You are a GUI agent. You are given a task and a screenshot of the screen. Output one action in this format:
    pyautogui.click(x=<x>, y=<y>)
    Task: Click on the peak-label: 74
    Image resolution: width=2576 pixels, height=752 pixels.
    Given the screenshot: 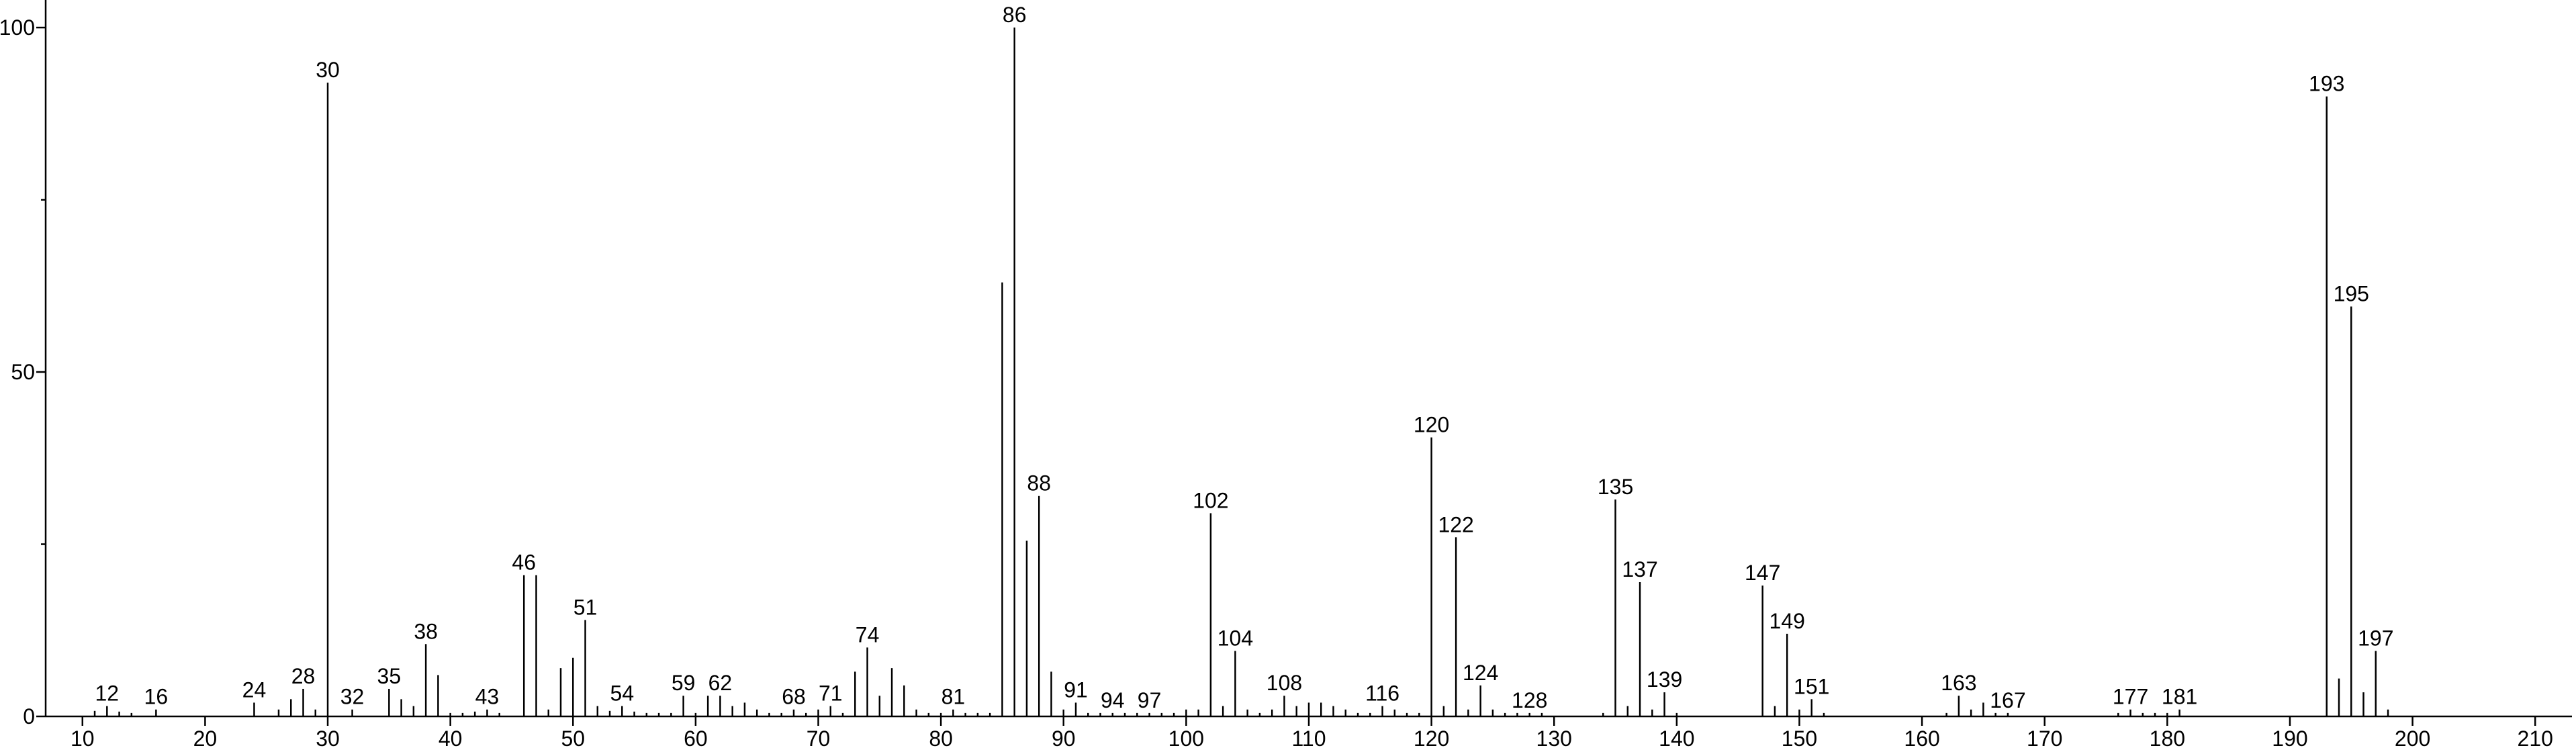 What is the action you would take?
    pyautogui.click(x=868, y=634)
    